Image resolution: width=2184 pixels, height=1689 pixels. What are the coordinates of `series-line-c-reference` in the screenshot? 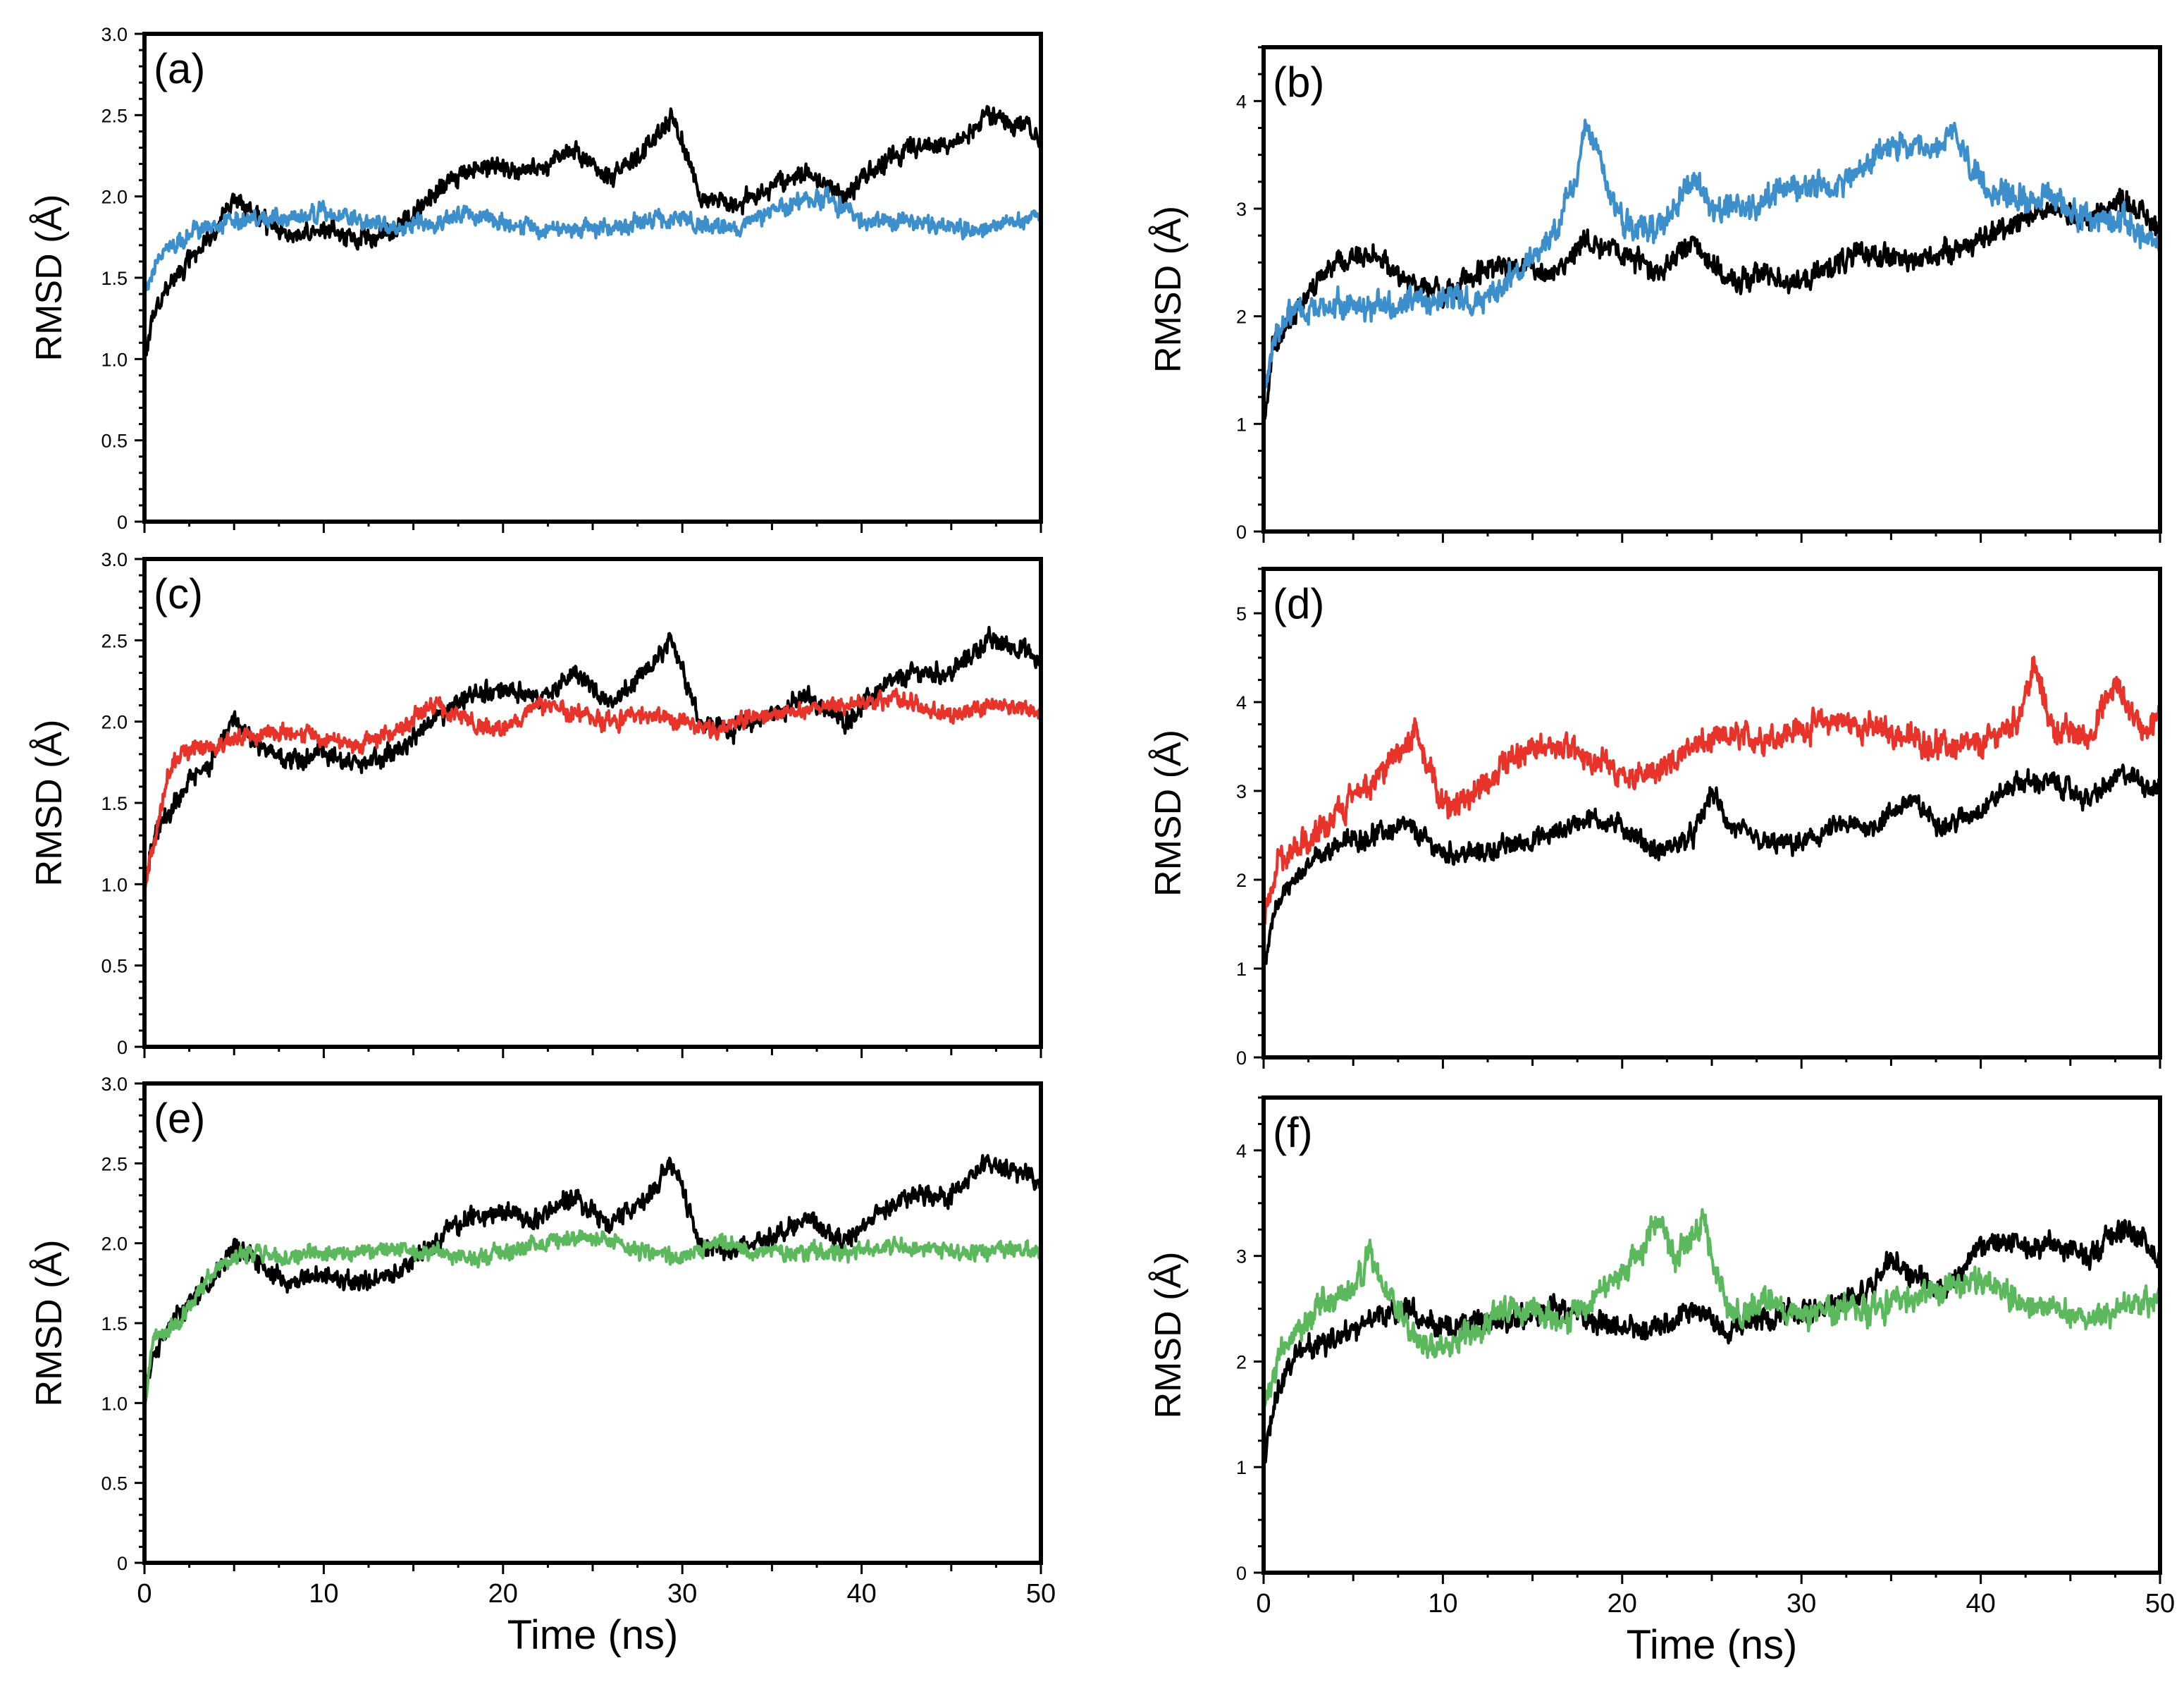 It's located at (592, 754).